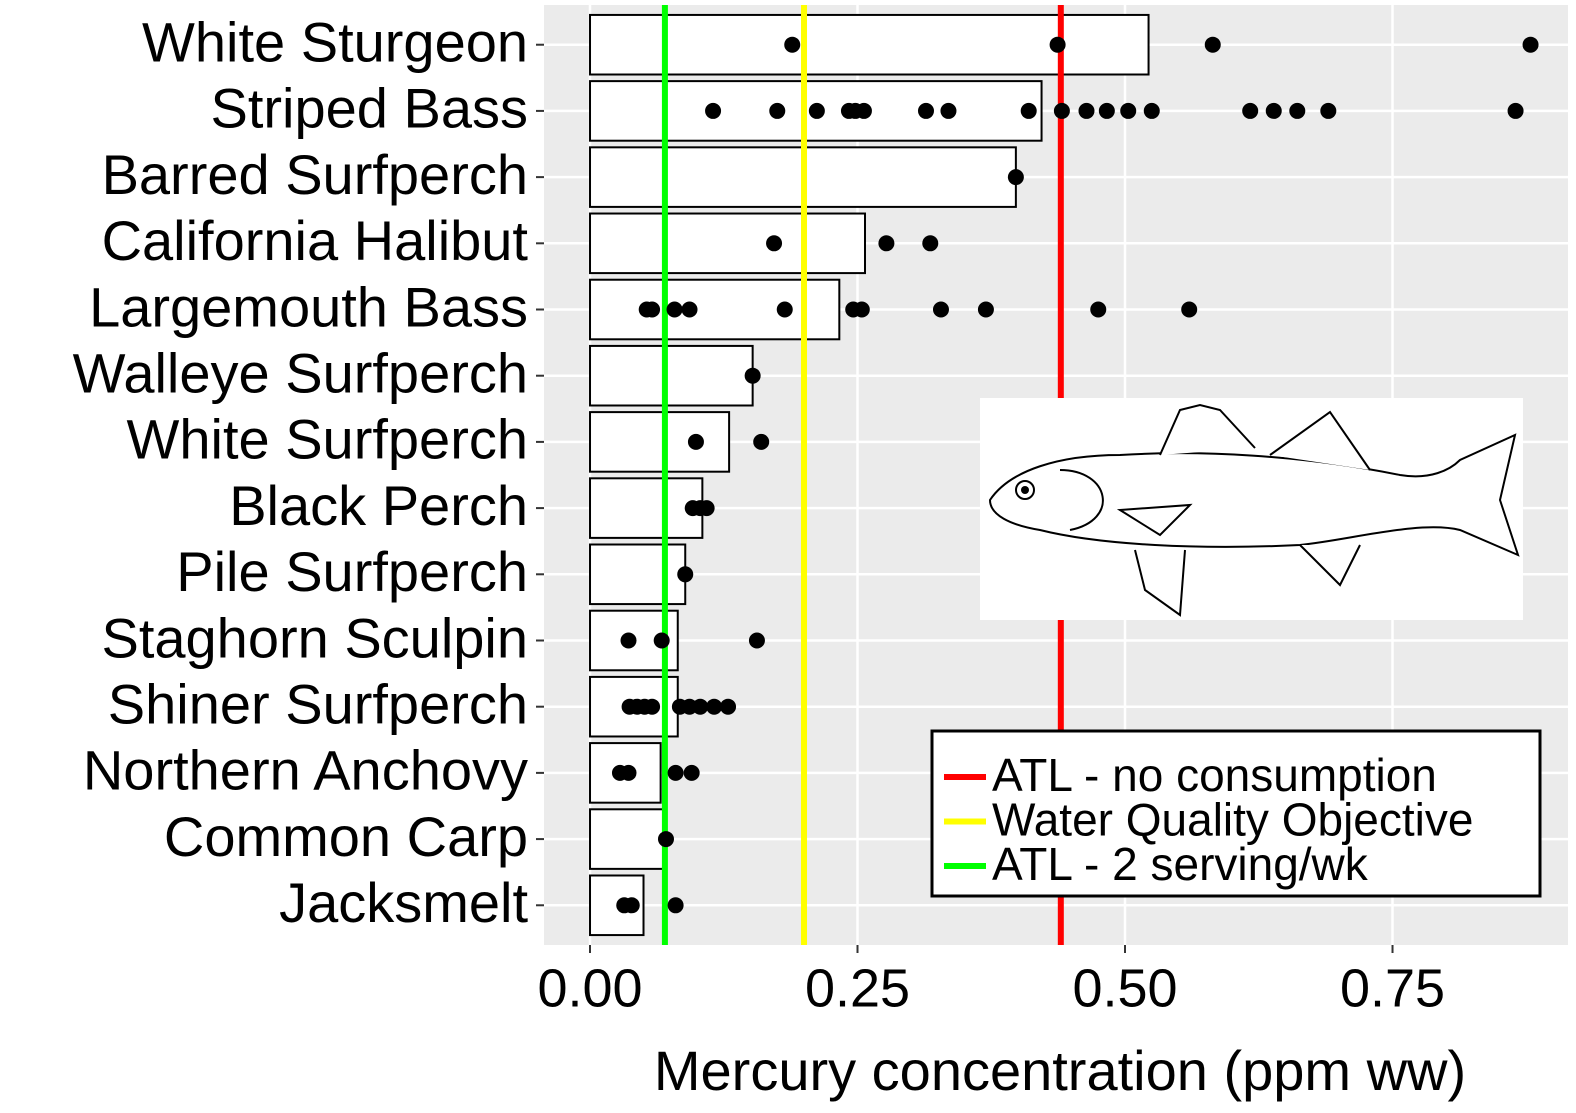 The width and height of the screenshot is (1576, 1113). What do you see at coordinates (1124, 988) in the screenshot?
I see `x-tick-label: 0.50` at bounding box center [1124, 988].